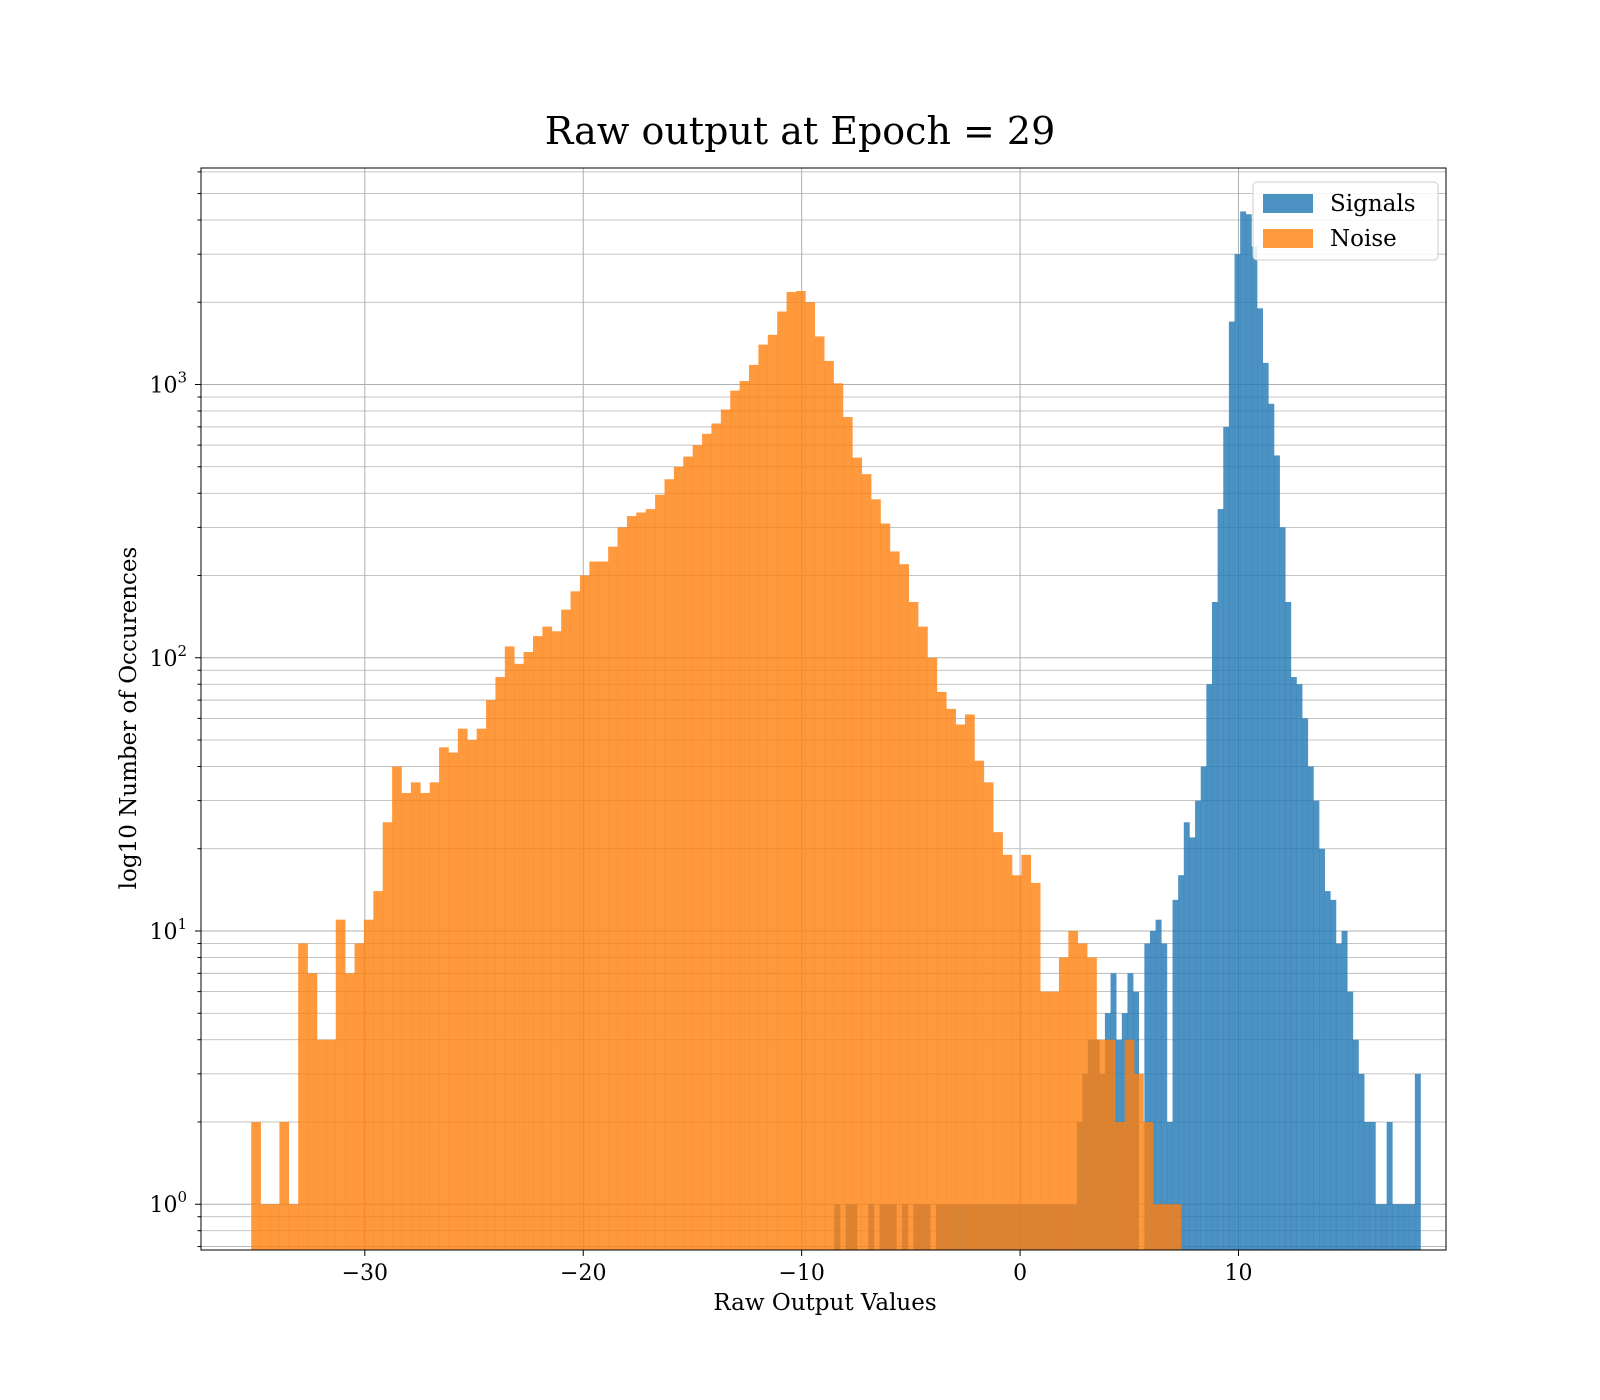 This screenshot has height=1400, width=1600. What do you see at coordinates (365, 1273) in the screenshot?
I see `x-tick-label: −30` at bounding box center [365, 1273].